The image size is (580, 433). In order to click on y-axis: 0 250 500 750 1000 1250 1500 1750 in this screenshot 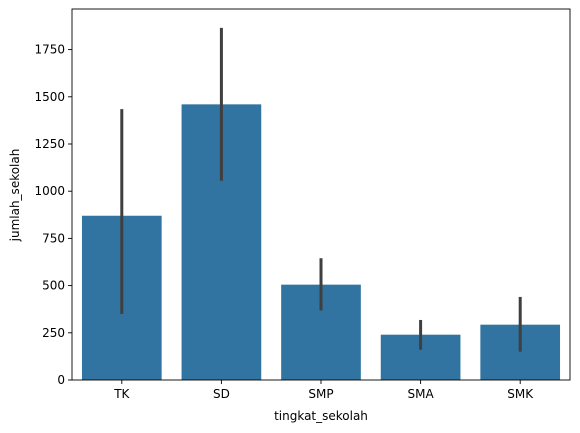, I will do `click(53, 215)`.